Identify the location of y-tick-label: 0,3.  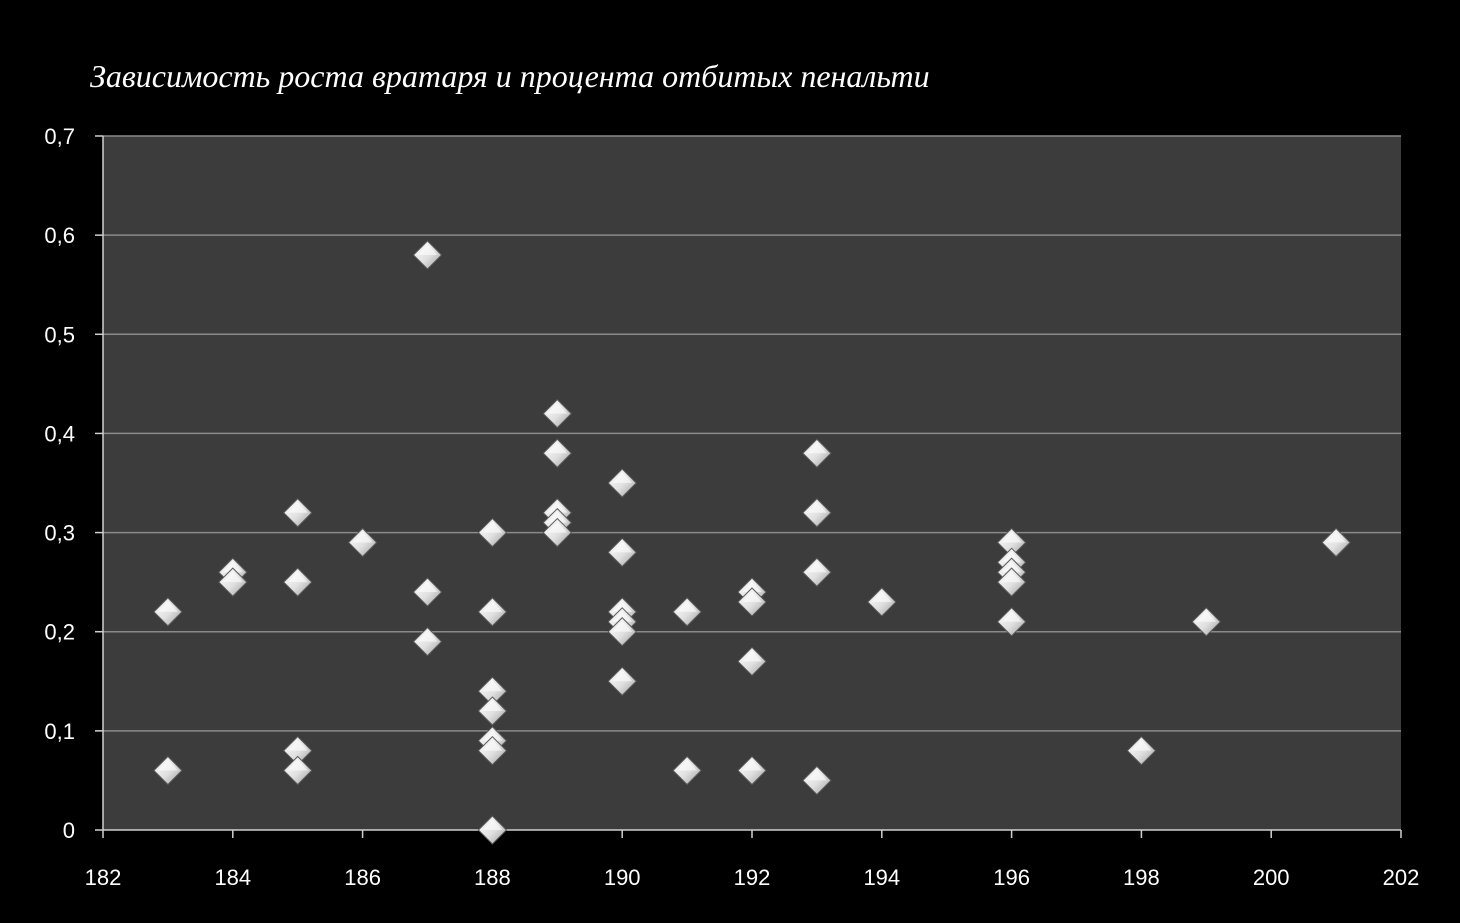
(59, 533).